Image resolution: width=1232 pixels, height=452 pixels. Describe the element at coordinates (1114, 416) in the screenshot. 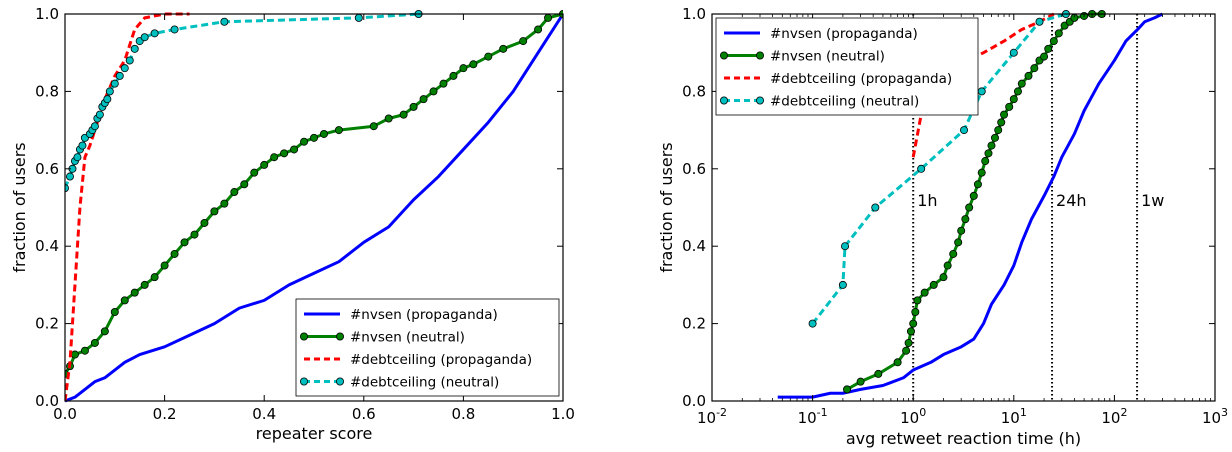

I see `x-tick-label: 10²` at that location.